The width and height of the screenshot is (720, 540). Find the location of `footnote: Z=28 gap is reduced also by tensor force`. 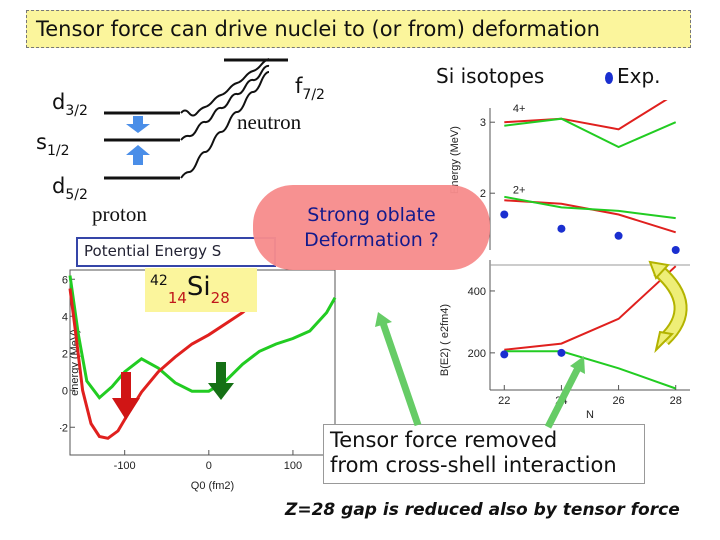

footnote: Z=28 gap is reduced also by tensor force is located at coordinates (482, 510).